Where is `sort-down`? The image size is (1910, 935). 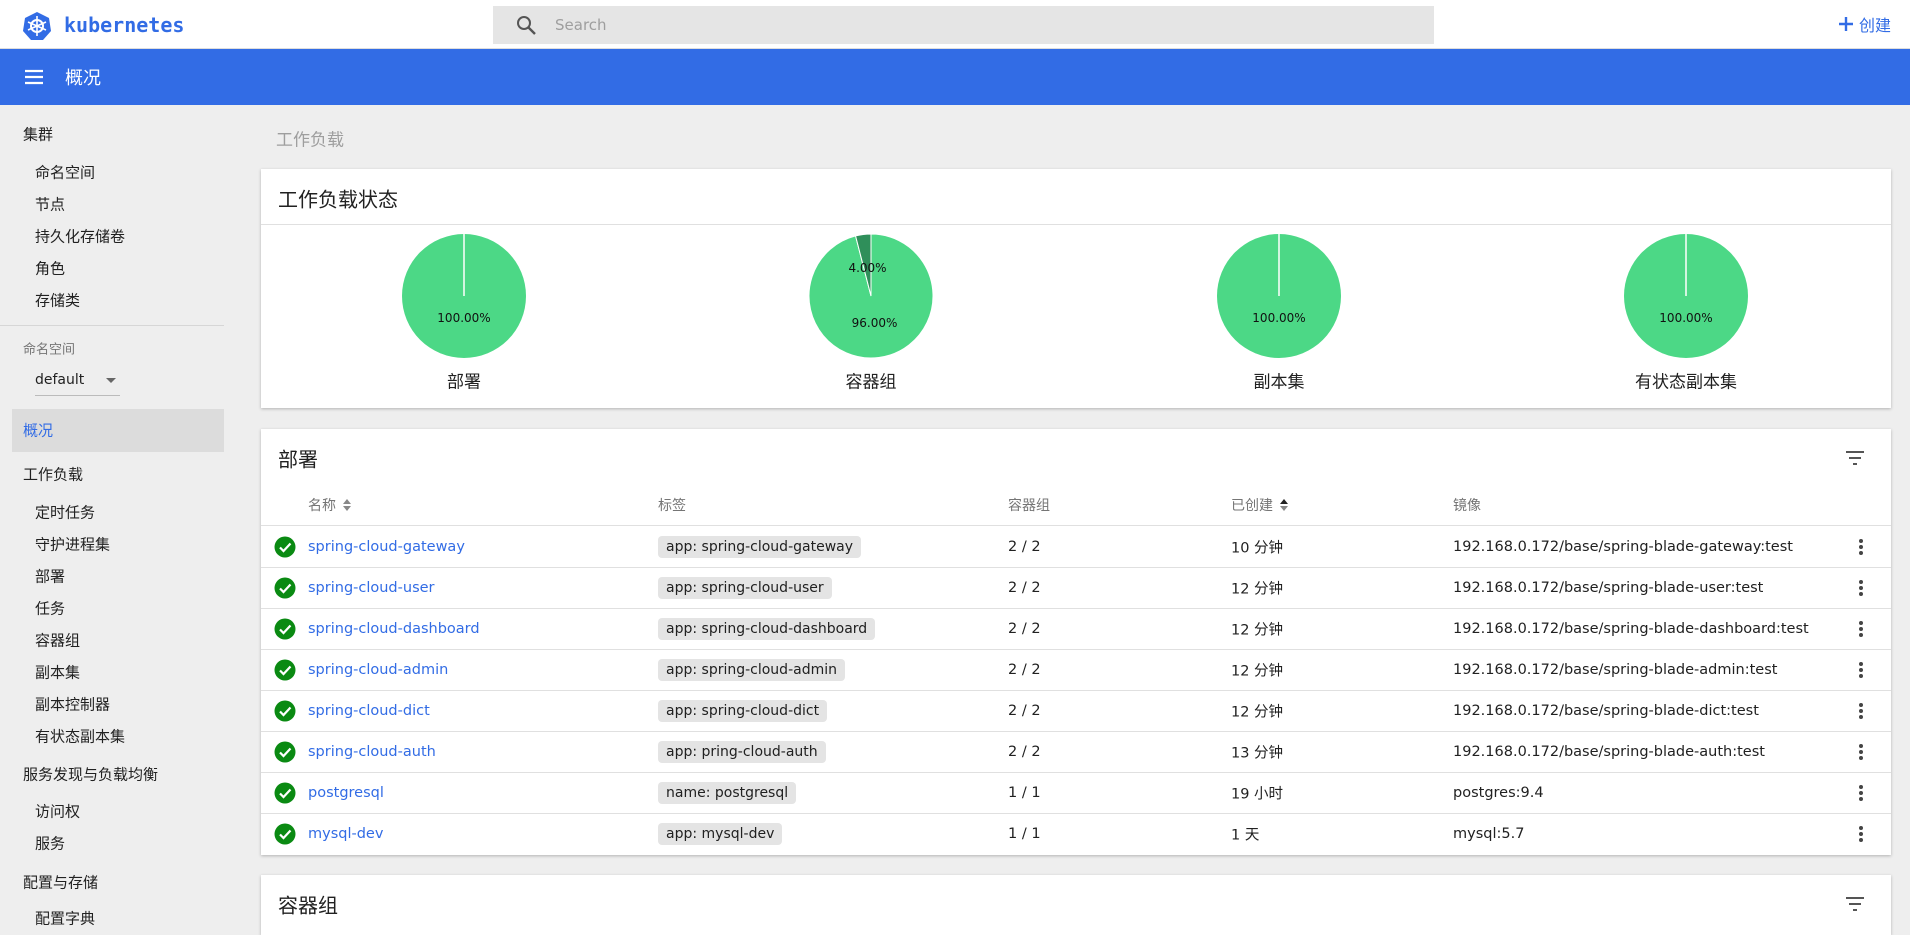 sort-down is located at coordinates (347, 508).